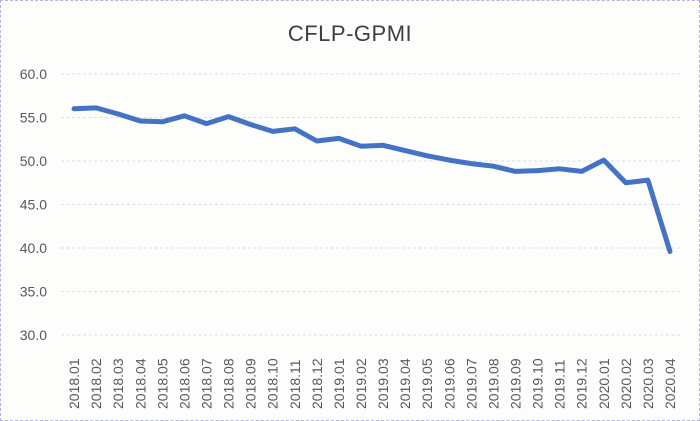 This screenshot has width=700, height=421. What do you see at coordinates (140, 383) in the screenshot?
I see `x-axis-tick-label: 2018.04` at bounding box center [140, 383].